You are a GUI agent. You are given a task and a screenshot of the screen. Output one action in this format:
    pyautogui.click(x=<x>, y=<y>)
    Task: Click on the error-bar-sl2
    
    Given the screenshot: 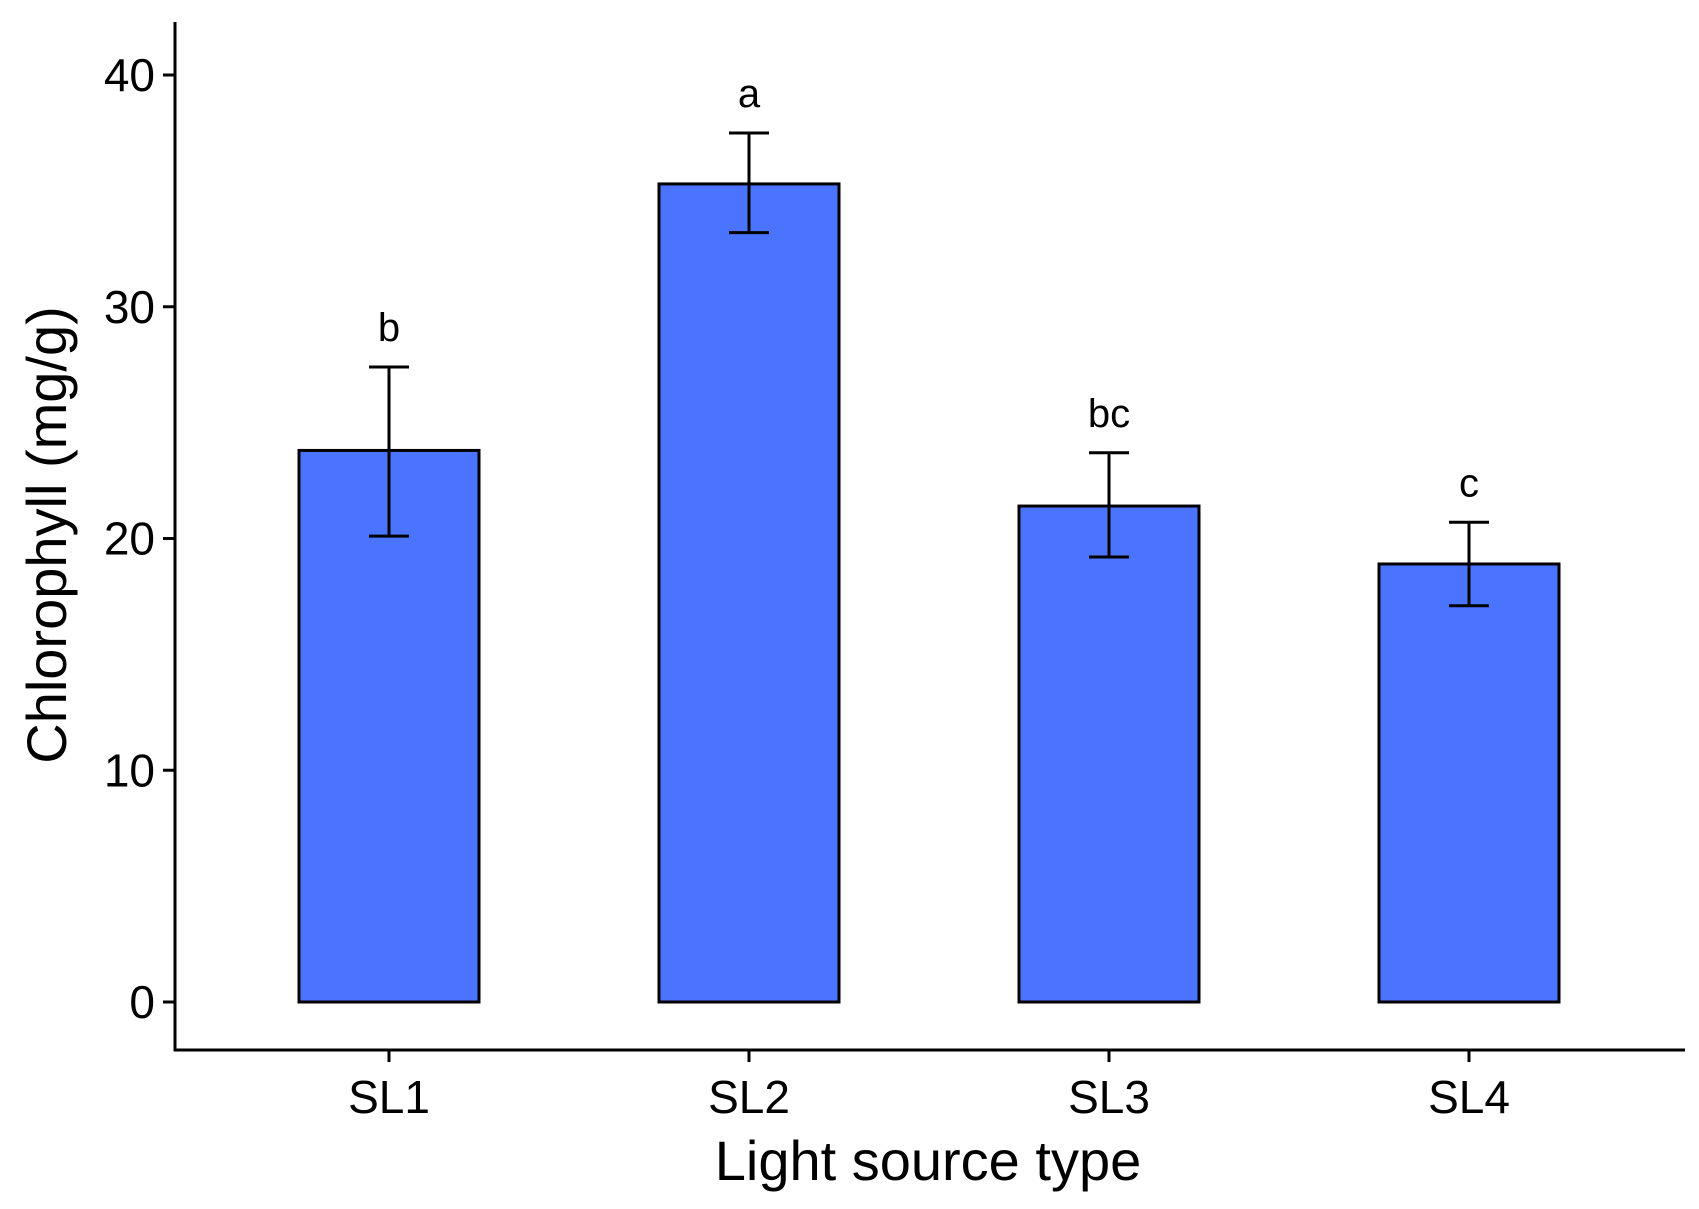 What is the action you would take?
    pyautogui.click(x=749, y=183)
    